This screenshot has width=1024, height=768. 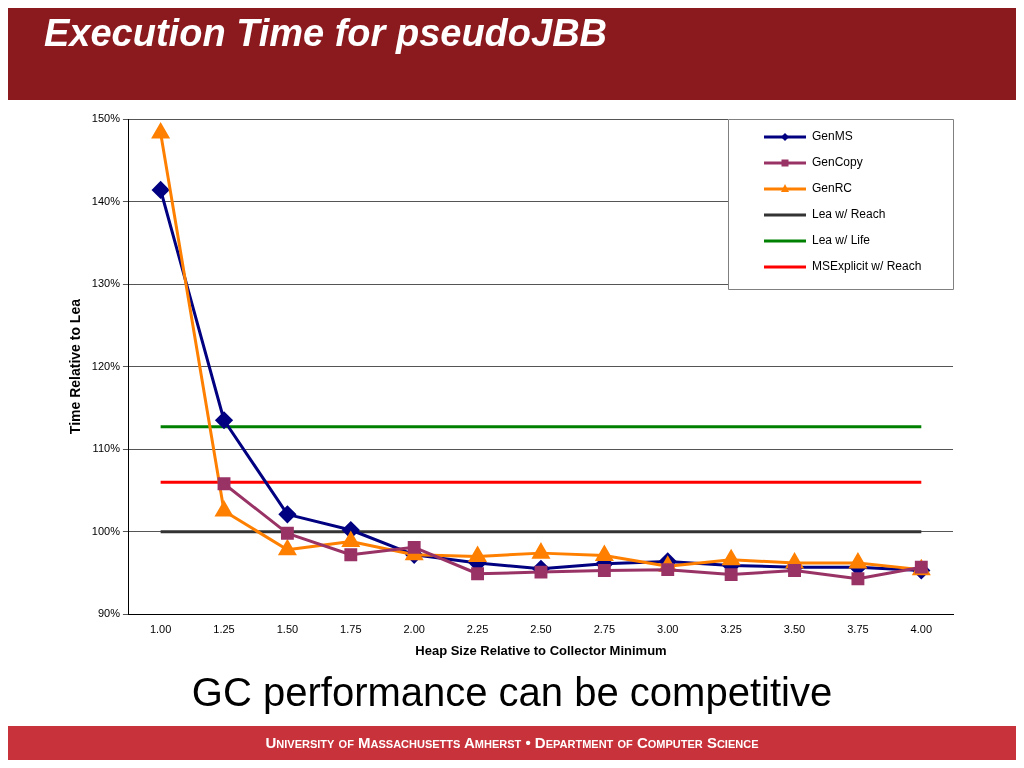 I want to click on chart-title: Execution Time for pseudoJBB, so click(x=326, y=33).